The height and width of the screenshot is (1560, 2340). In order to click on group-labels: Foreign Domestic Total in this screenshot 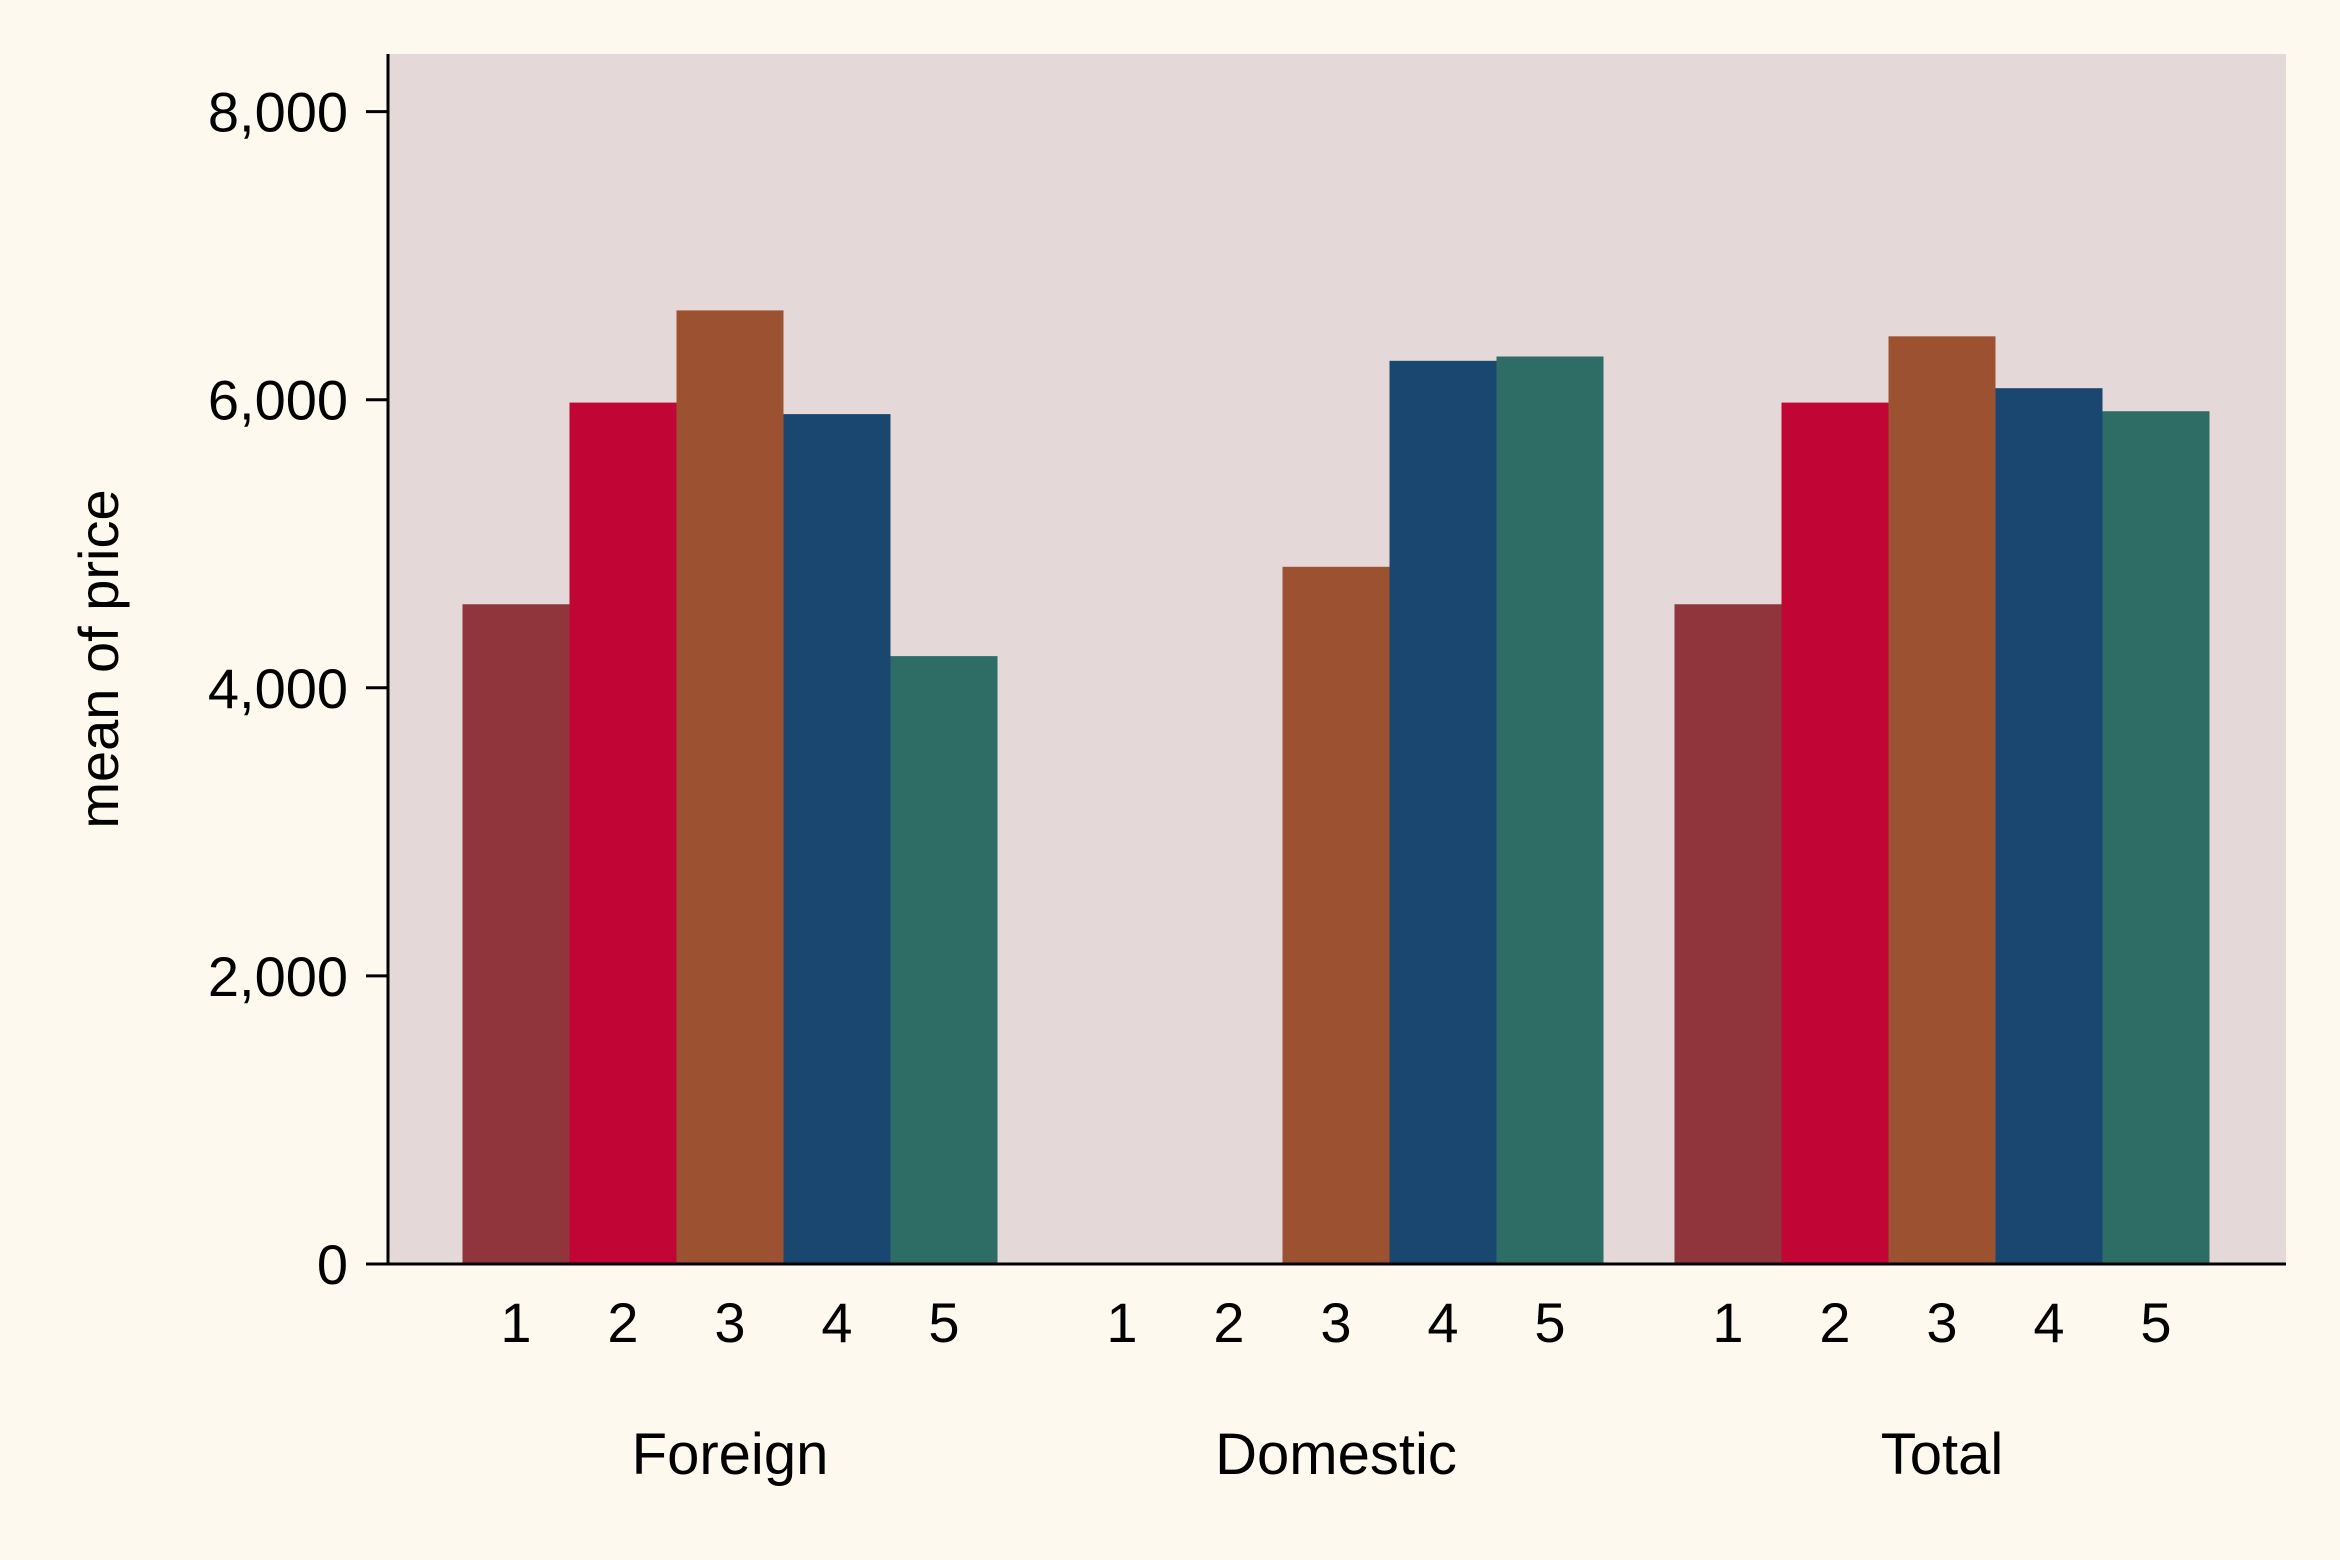, I will do `click(1318, 1454)`.